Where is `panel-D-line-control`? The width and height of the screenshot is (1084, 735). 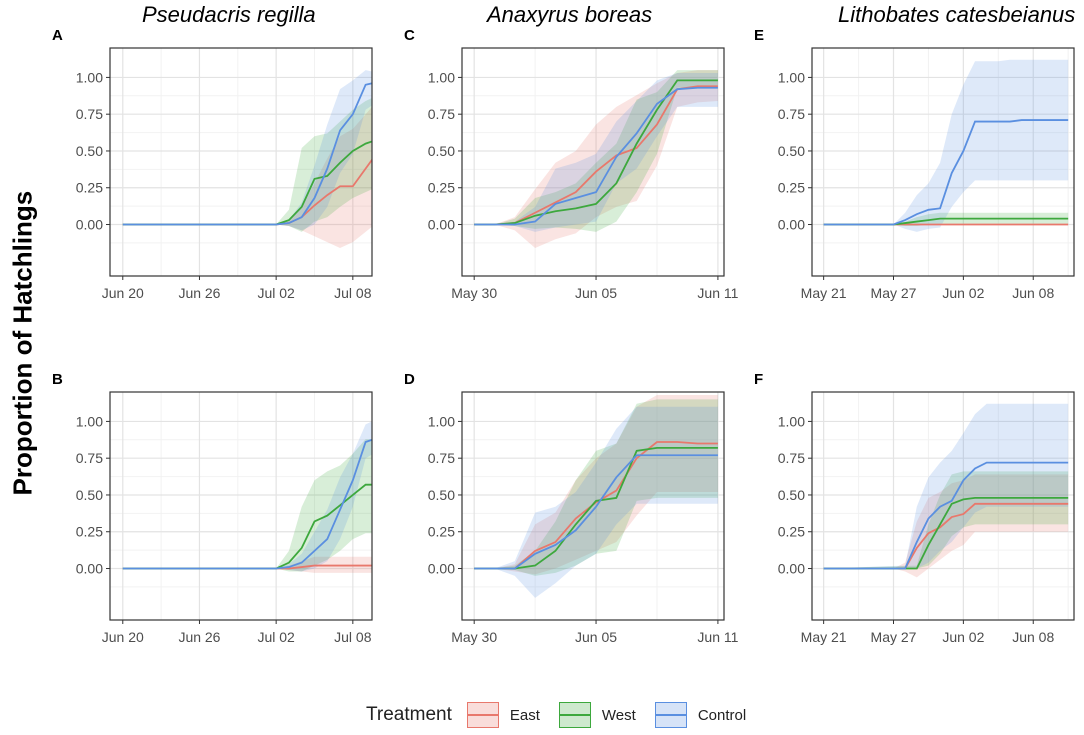
panel-D-line-control is located at coordinates (596, 512).